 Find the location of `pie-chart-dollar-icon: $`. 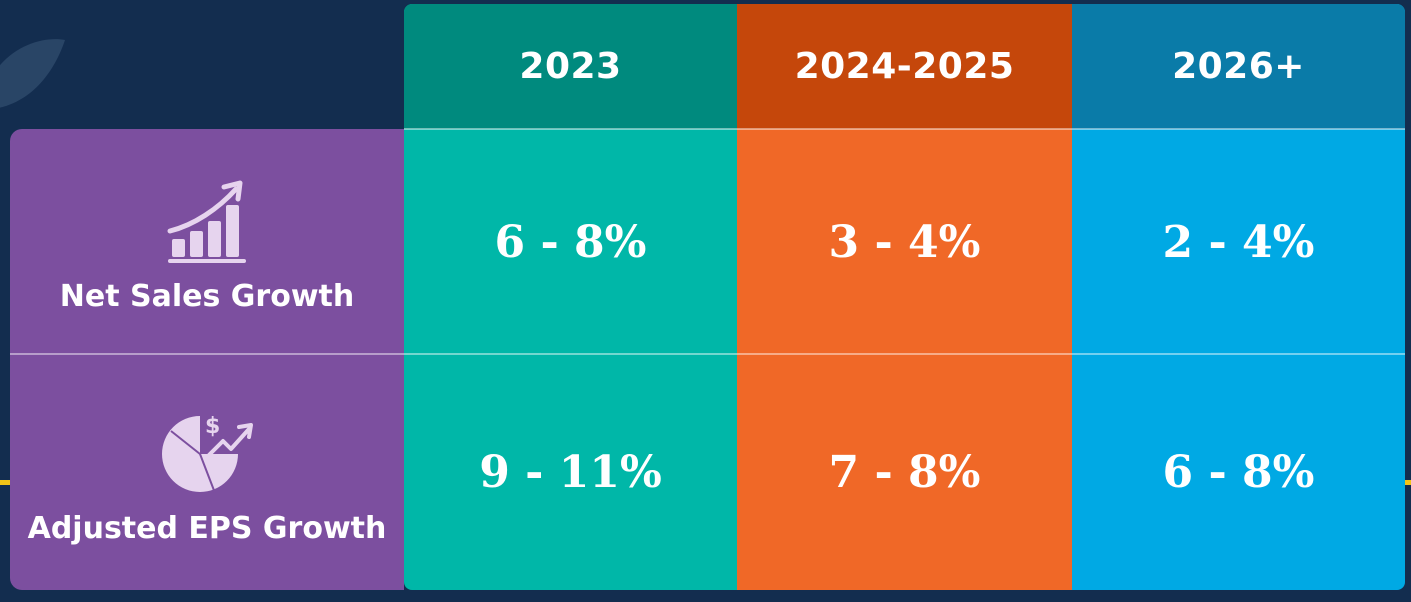

pie-chart-dollar-icon: $ is located at coordinates (207, 454).